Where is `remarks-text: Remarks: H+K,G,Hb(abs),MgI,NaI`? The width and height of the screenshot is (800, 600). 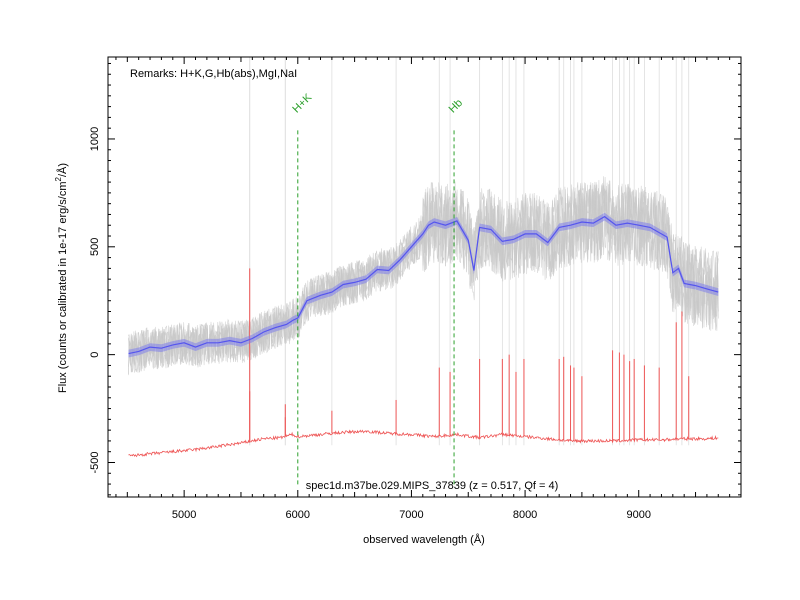 remarks-text: Remarks: H+K,G,Hb(abs),MgI,NaI is located at coordinates (213, 74).